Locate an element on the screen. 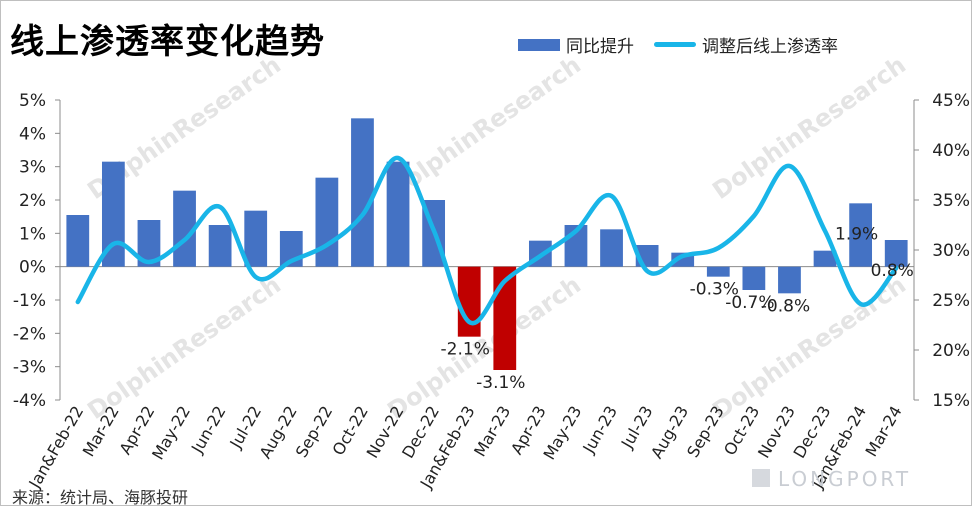  left-tick-label: 5% is located at coordinates (32, 101).